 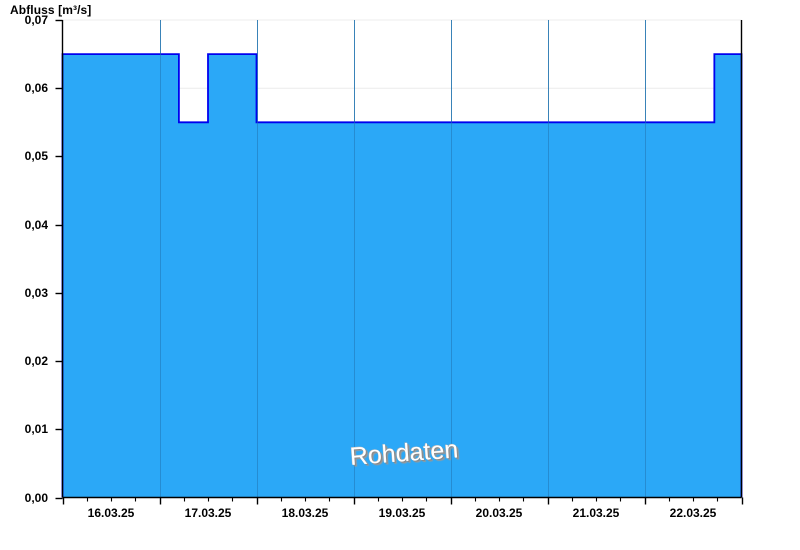 What do you see at coordinates (36, 224) in the screenshot?
I see `y-tick-label: 0,04` at bounding box center [36, 224].